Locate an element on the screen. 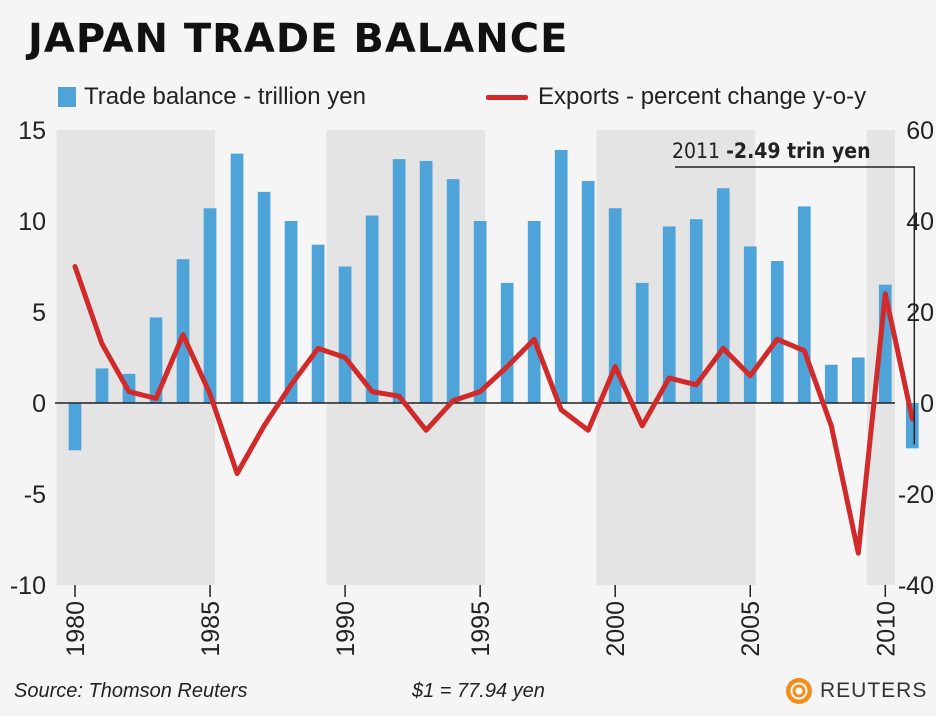 The width and height of the screenshot is (936, 716). right-tick-label: 20 is located at coordinates (920, 313).